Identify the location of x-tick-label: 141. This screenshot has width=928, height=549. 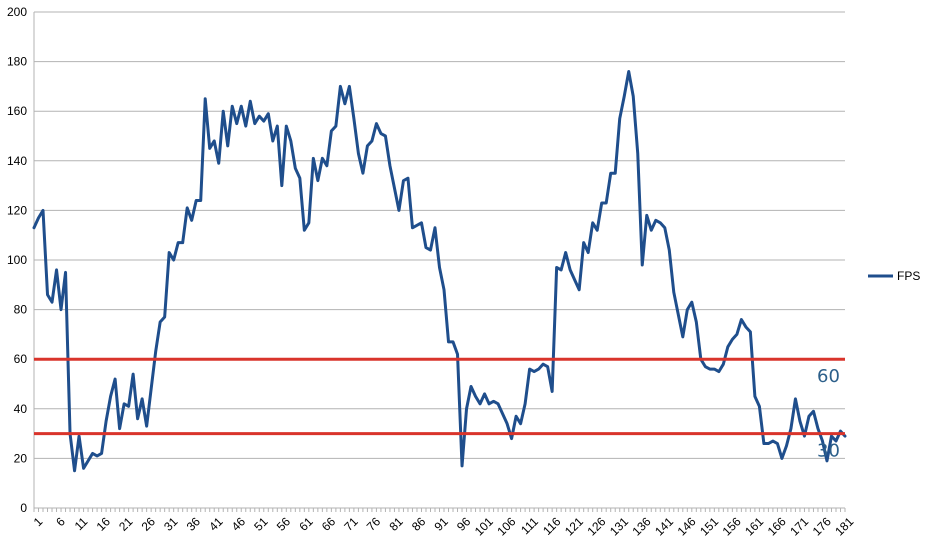
(664, 526).